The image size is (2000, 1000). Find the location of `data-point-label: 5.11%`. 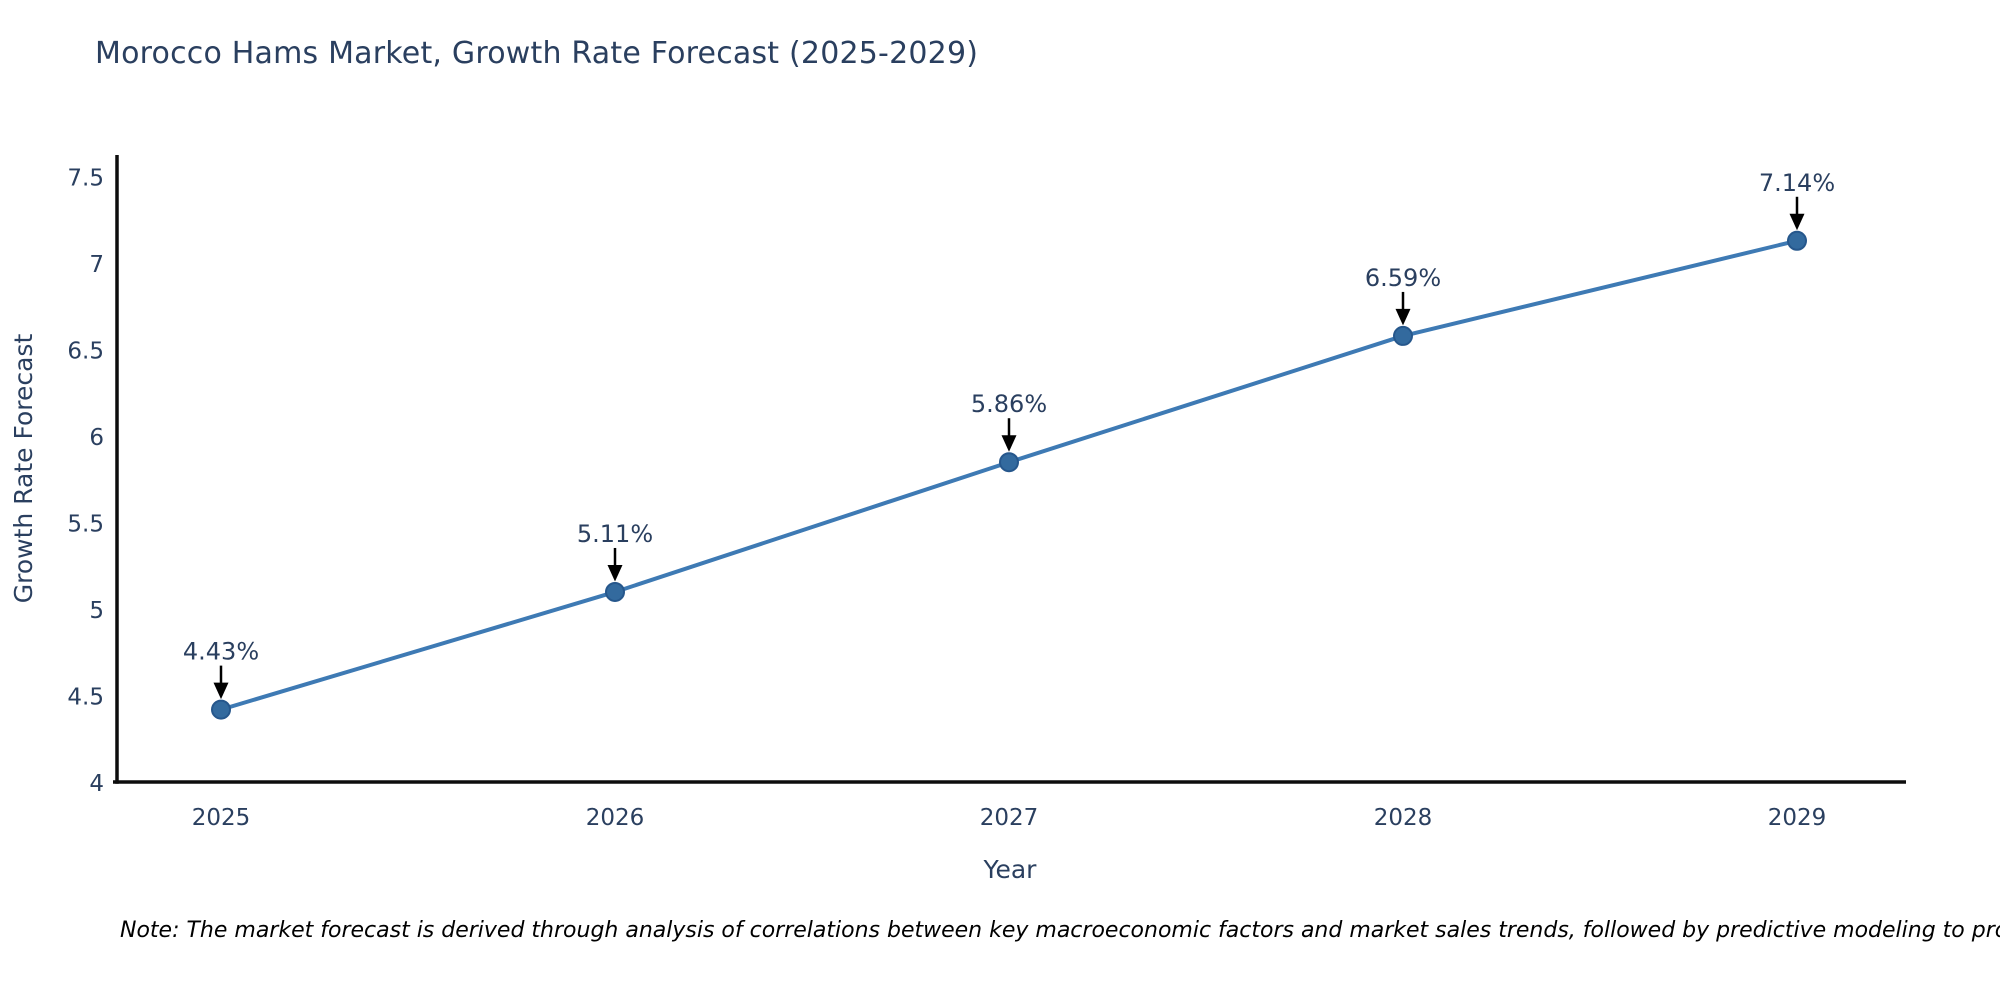

data-point-label: 5.11% is located at coordinates (615, 534).